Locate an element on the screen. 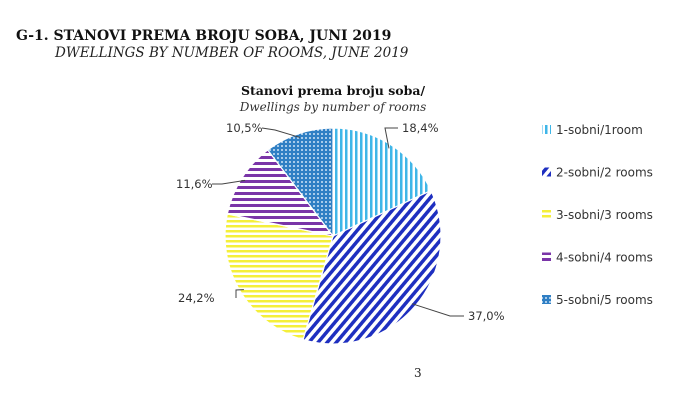 The height and width of the screenshot is (400, 700). page-number: 3 is located at coordinates (418, 373).